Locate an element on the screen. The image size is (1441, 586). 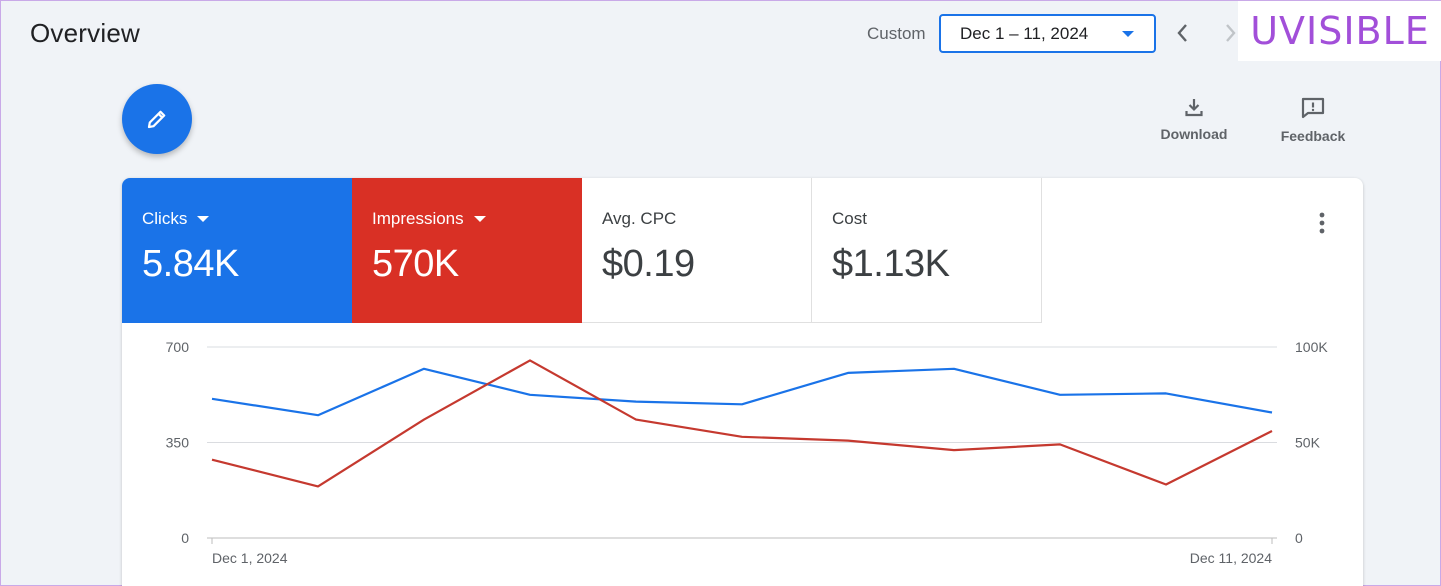
metric-cost-value: $1.13K is located at coordinates (891, 264).